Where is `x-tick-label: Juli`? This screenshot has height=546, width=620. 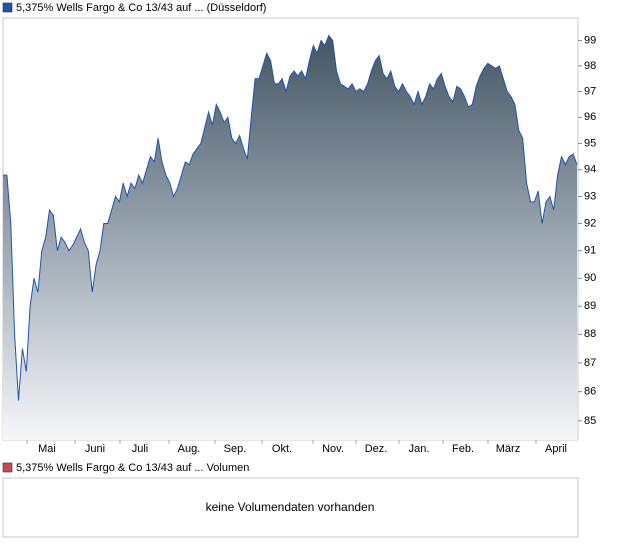
x-tick-label: Juli is located at coordinates (140, 449).